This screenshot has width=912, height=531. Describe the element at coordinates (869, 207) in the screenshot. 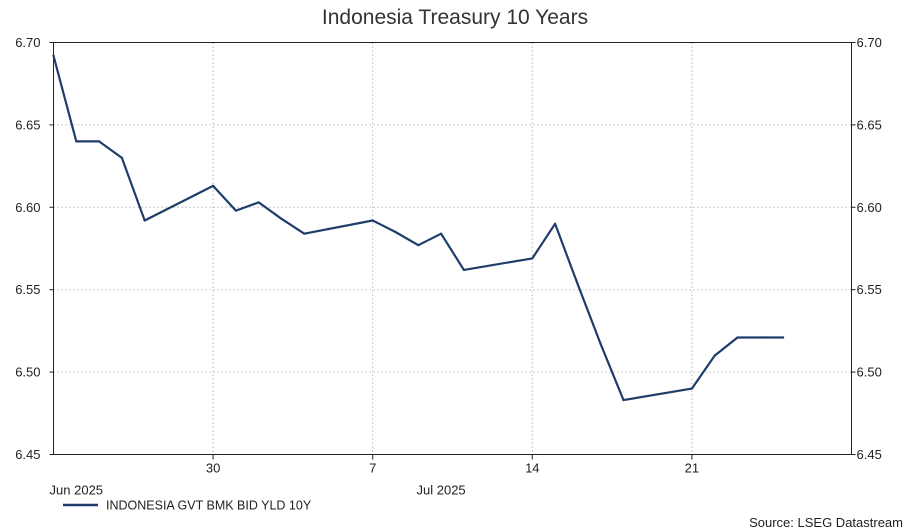

I see `y-tick-label-right: 6.60` at that location.